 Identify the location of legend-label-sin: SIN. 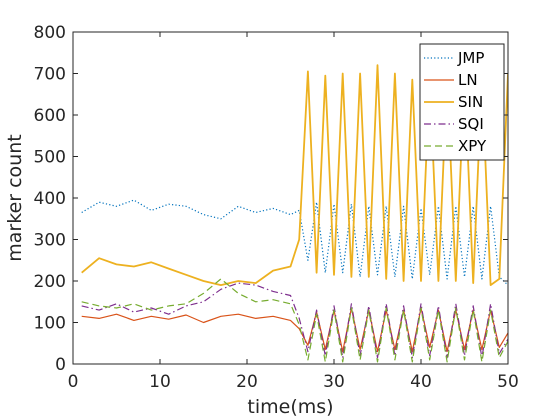
(470, 102).